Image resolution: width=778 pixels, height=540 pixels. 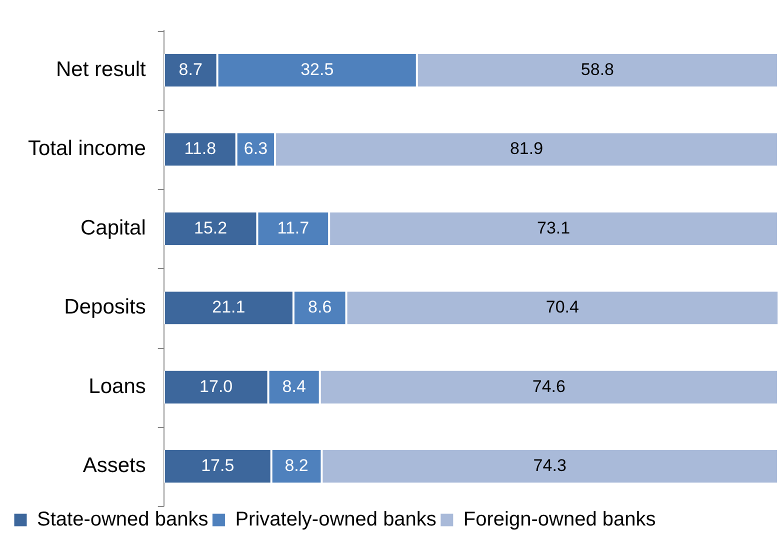 What do you see at coordinates (527, 148) in the screenshot?
I see `data-label: 81.9` at bounding box center [527, 148].